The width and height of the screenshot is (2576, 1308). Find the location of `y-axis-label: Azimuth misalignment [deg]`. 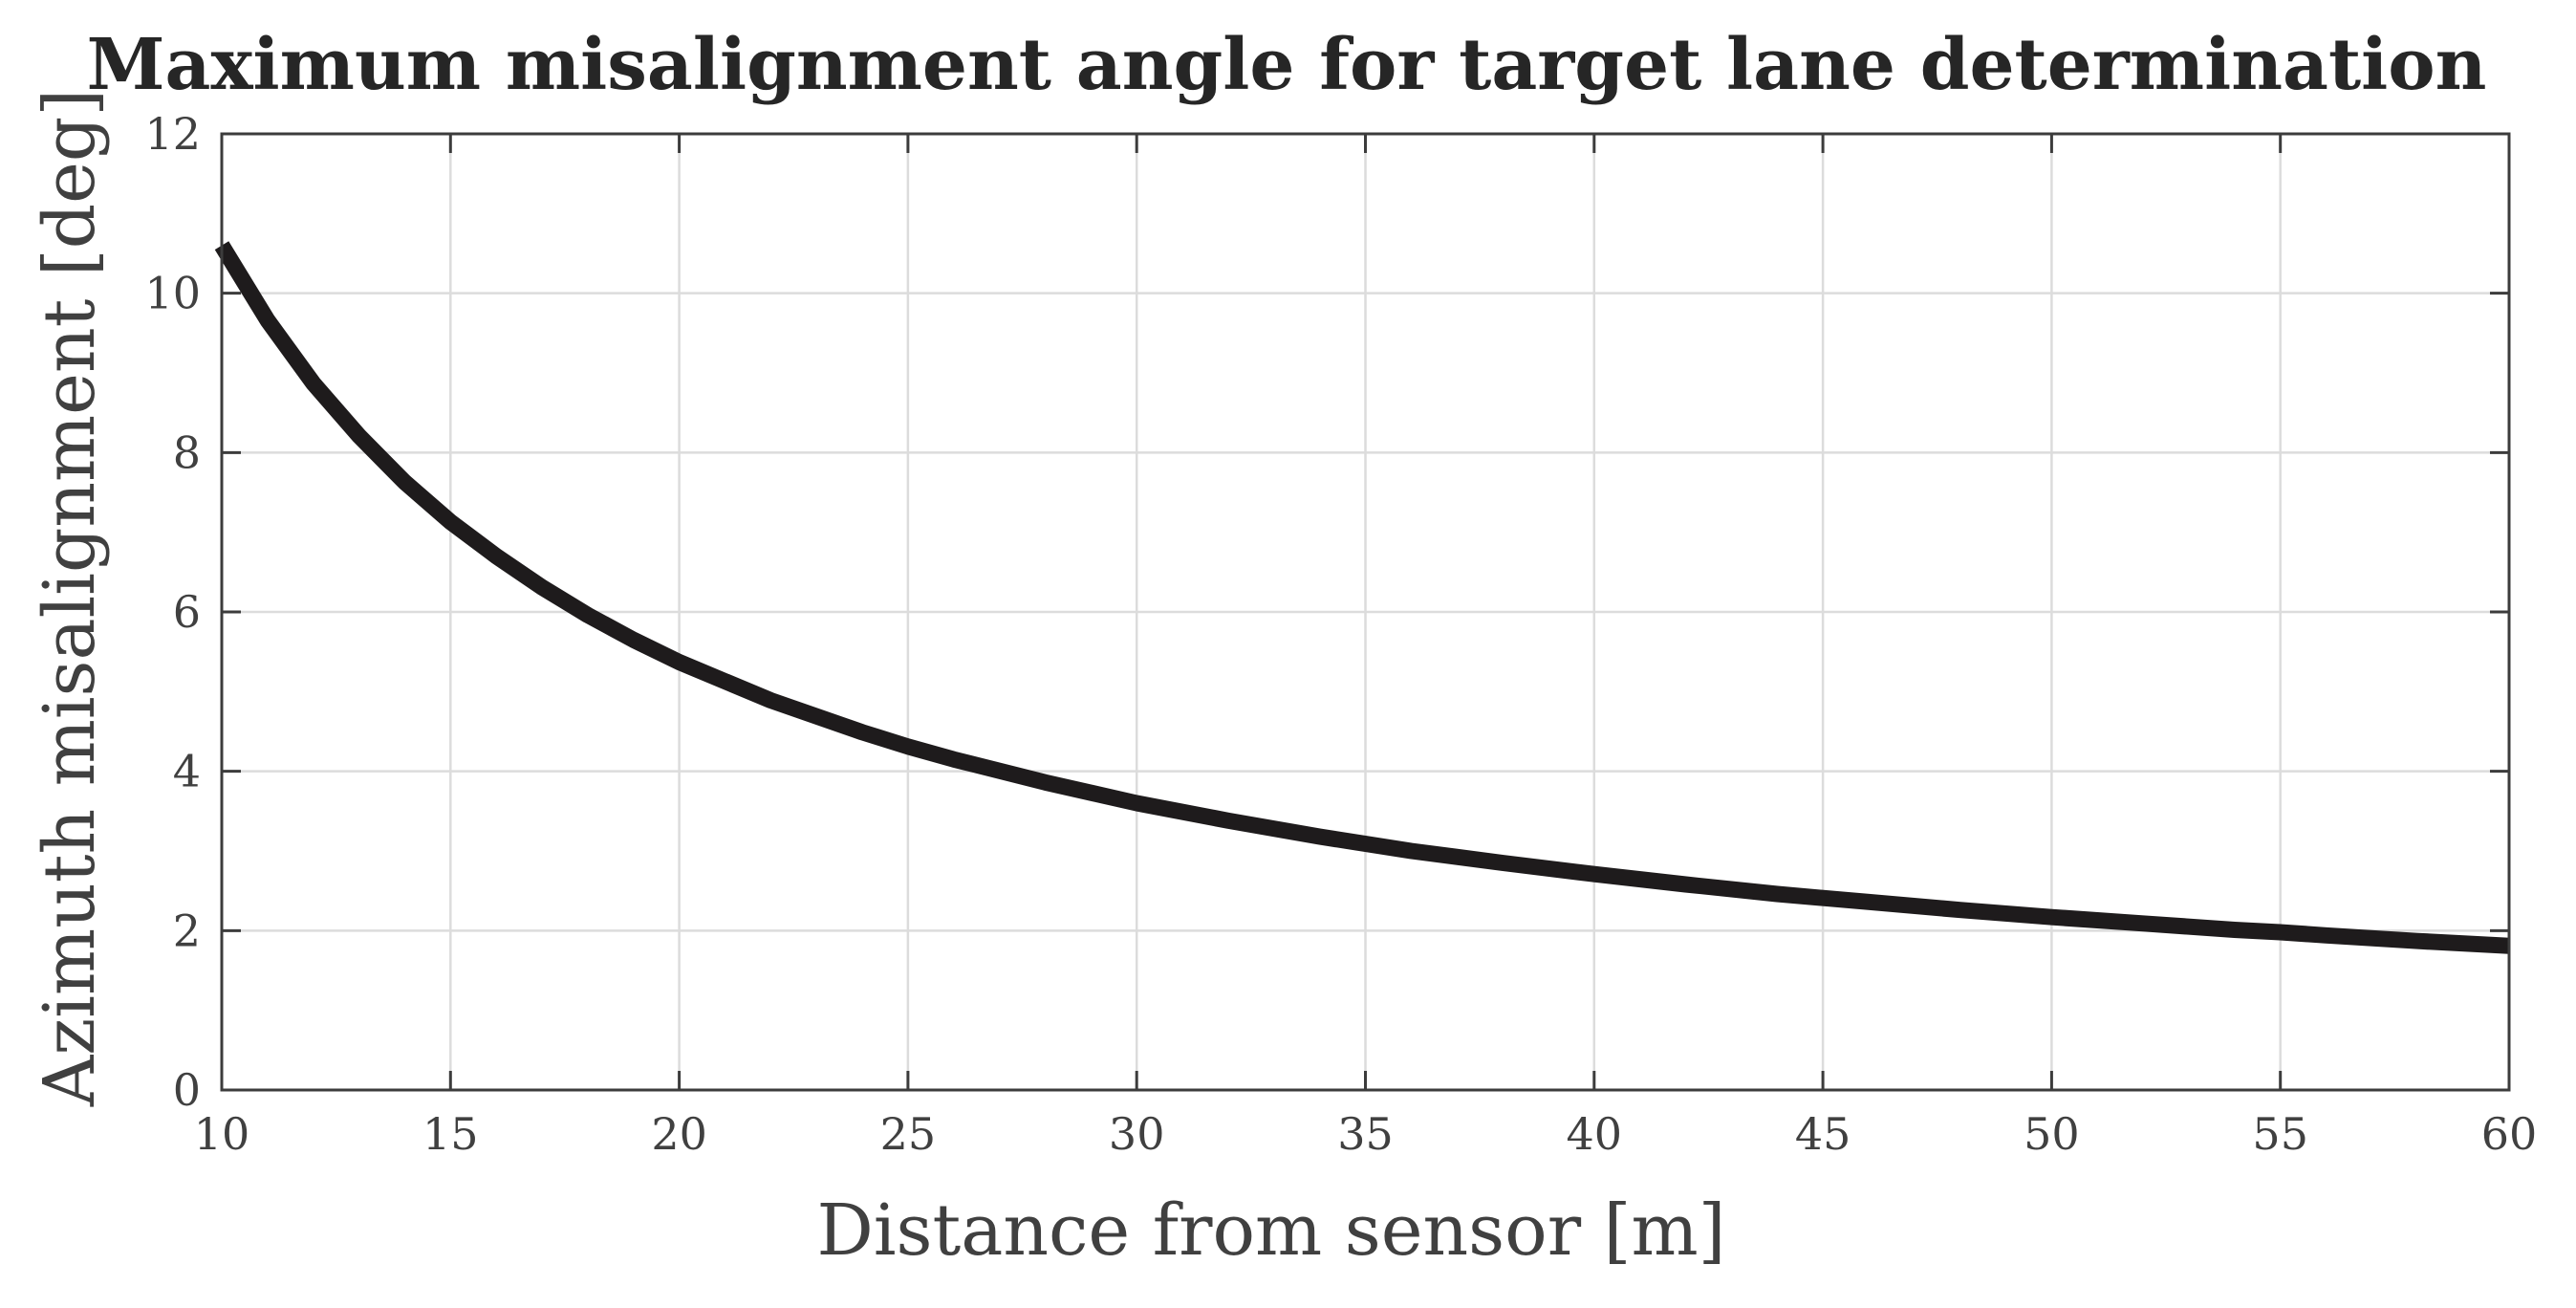

y-axis-label: Azimuth misalignment [deg] is located at coordinates (70, 598).